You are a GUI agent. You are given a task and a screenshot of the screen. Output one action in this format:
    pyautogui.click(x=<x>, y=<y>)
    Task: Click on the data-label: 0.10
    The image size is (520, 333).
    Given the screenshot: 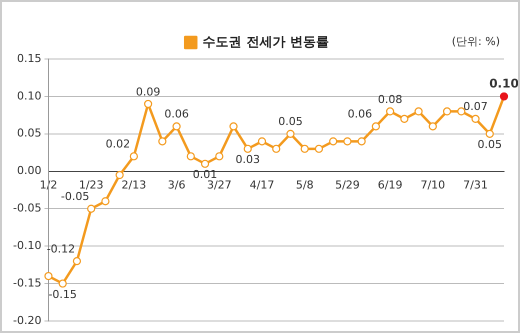 What is the action you would take?
    pyautogui.click(x=504, y=83)
    